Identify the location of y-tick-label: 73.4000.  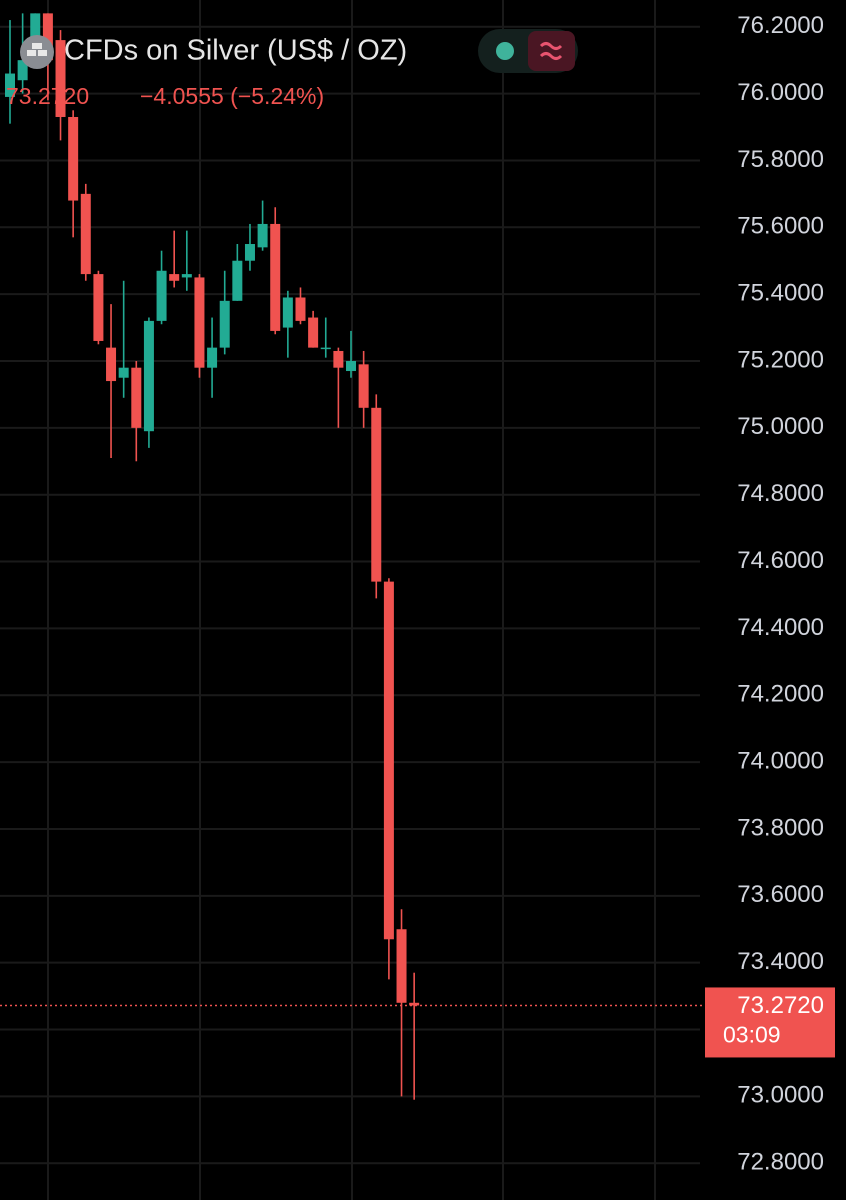
(780, 961).